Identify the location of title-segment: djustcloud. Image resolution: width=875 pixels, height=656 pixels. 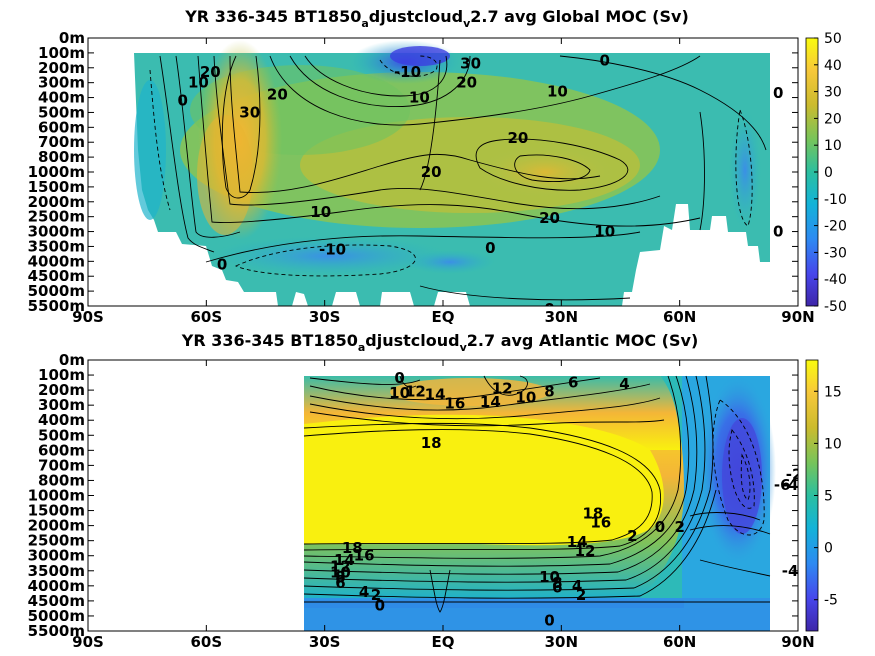
(412, 340).